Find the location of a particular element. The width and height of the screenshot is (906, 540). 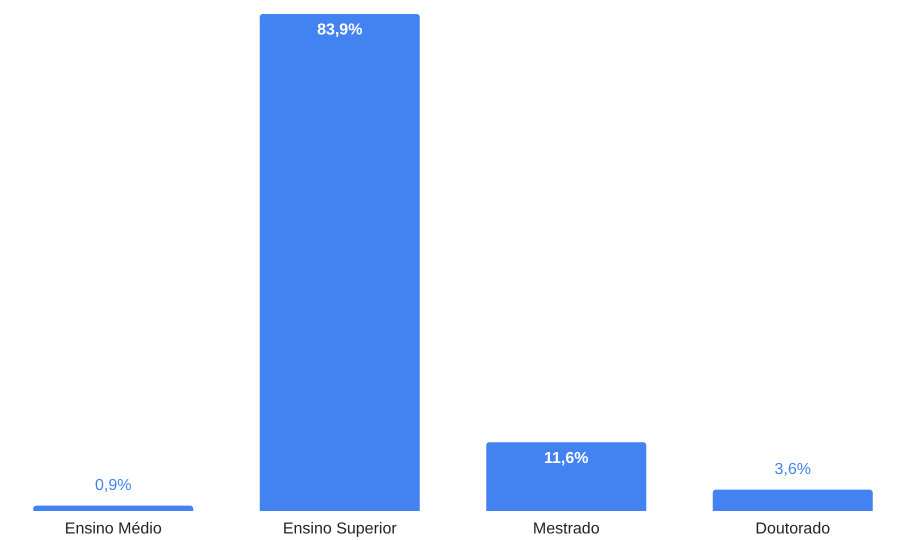

x-tick-label: Ensino Superior is located at coordinates (340, 529).